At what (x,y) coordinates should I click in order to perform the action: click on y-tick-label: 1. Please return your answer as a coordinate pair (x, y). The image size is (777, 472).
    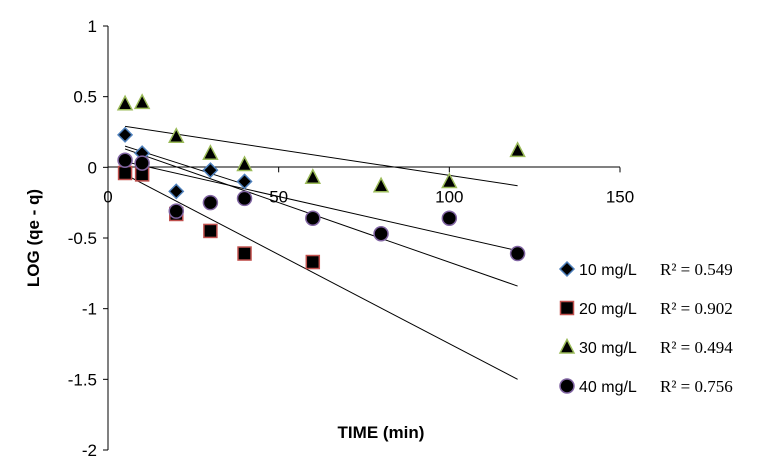
    Looking at the image, I should click on (92, 26).